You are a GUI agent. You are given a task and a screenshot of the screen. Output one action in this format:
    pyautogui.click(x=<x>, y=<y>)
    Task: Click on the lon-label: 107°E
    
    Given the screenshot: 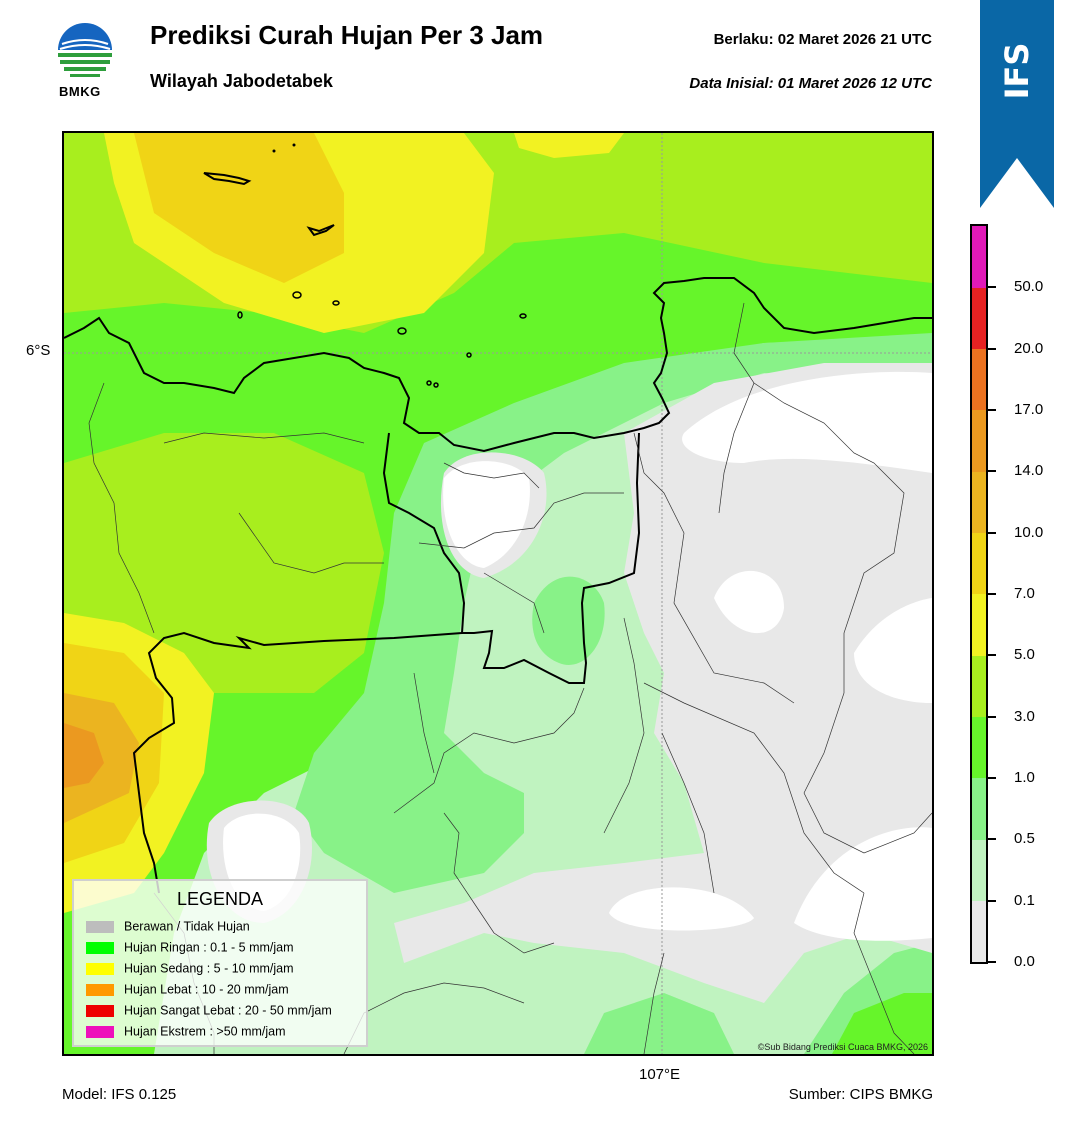 What is the action you would take?
    pyautogui.click(x=660, y=1074)
    